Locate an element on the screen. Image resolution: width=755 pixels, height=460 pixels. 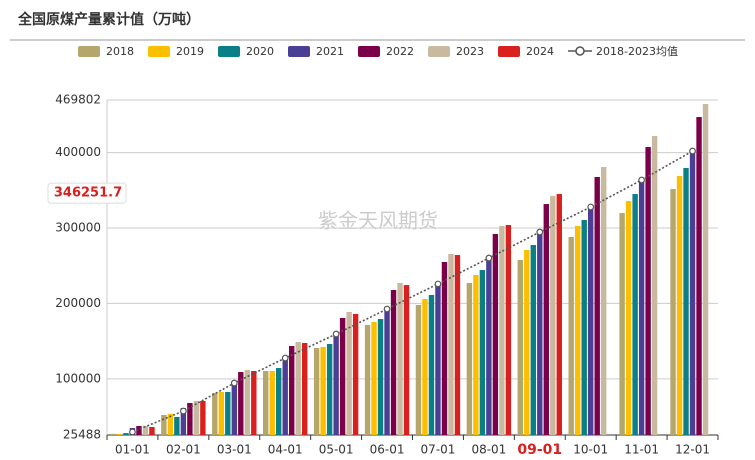
x-tick-label: 09-01 is located at coordinates (539, 450).